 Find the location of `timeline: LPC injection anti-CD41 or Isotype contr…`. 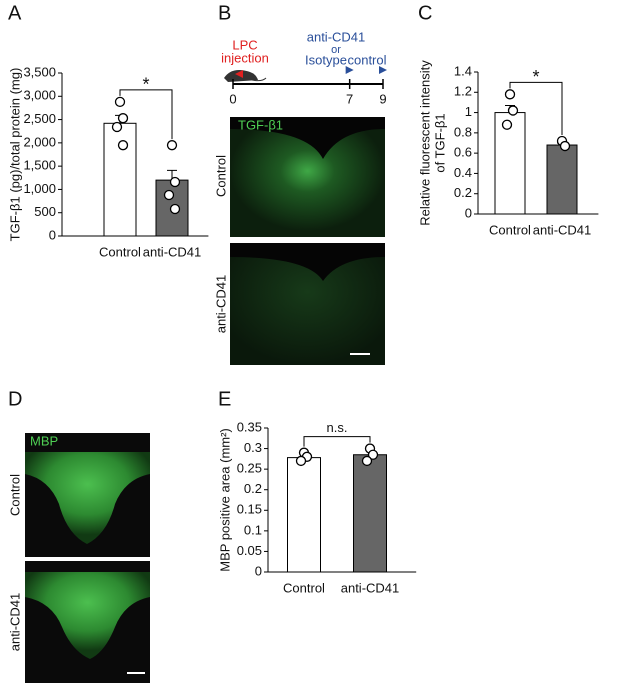

timeline: LPC injection anti-CD41 or Isotype contr… is located at coordinates (304, 67).